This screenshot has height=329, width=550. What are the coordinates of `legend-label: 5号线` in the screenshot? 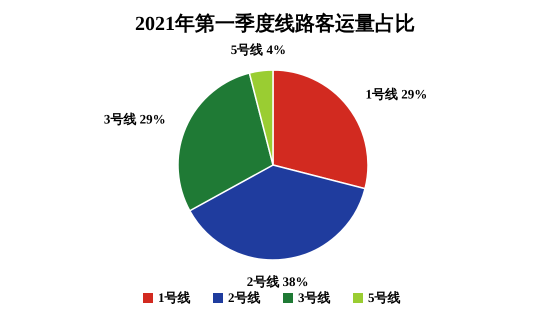 It's located at (384, 297).